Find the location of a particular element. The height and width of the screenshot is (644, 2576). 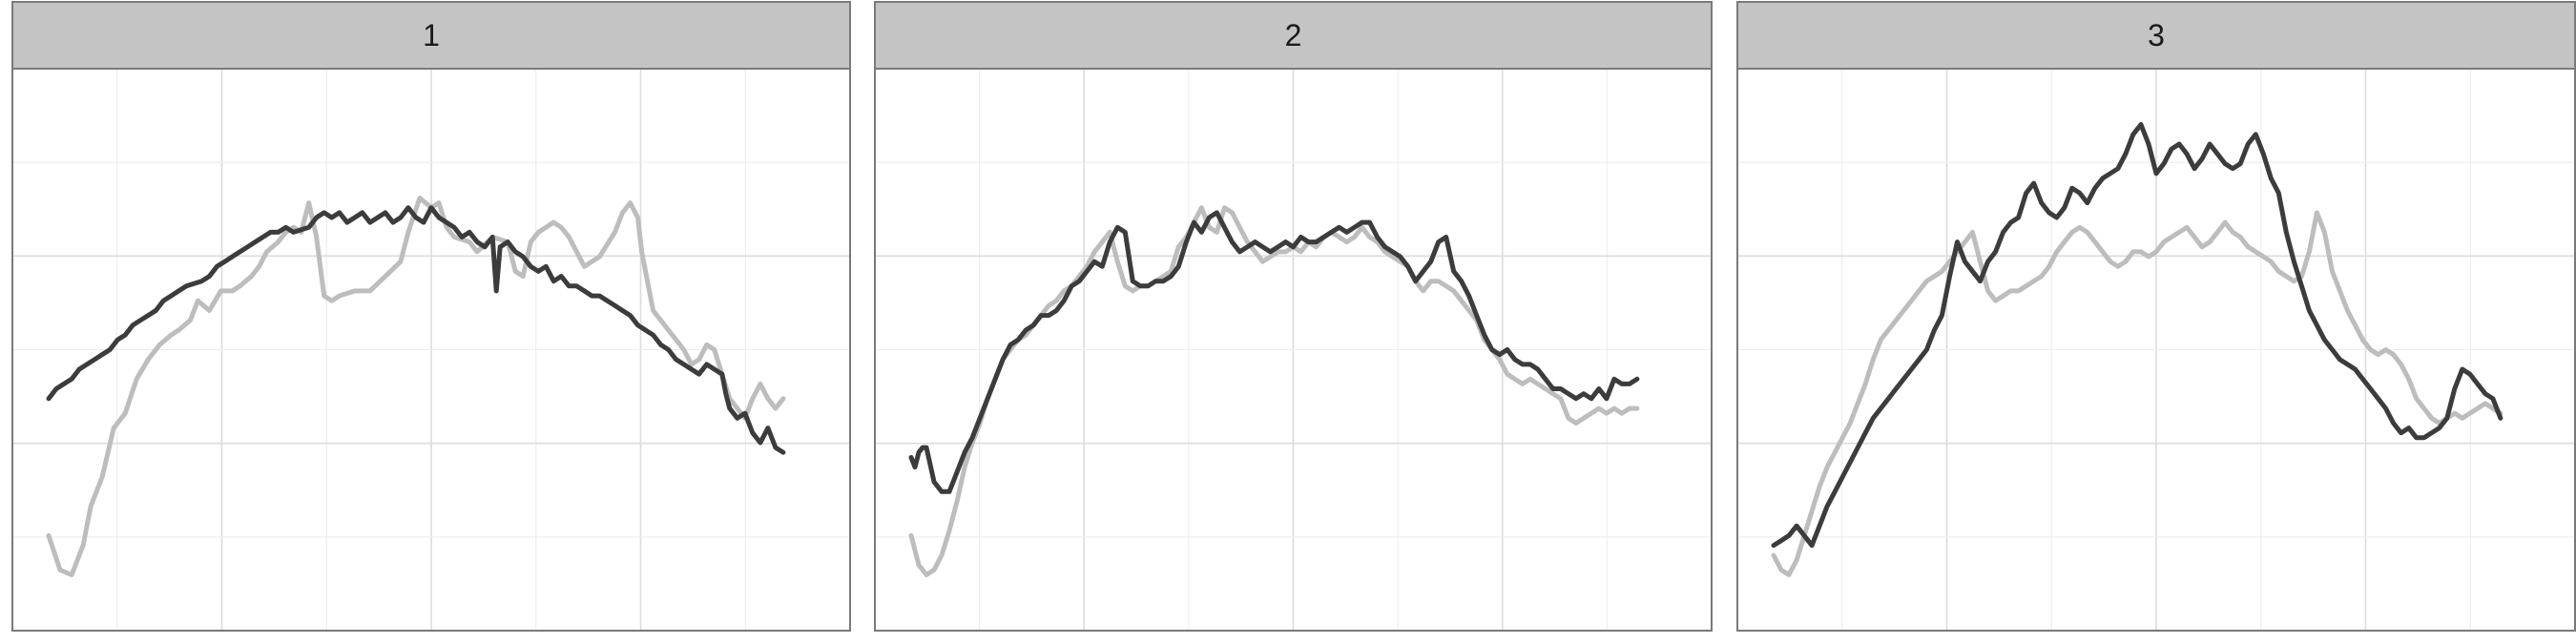

facet-strip-label: 2 is located at coordinates (1293, 35).